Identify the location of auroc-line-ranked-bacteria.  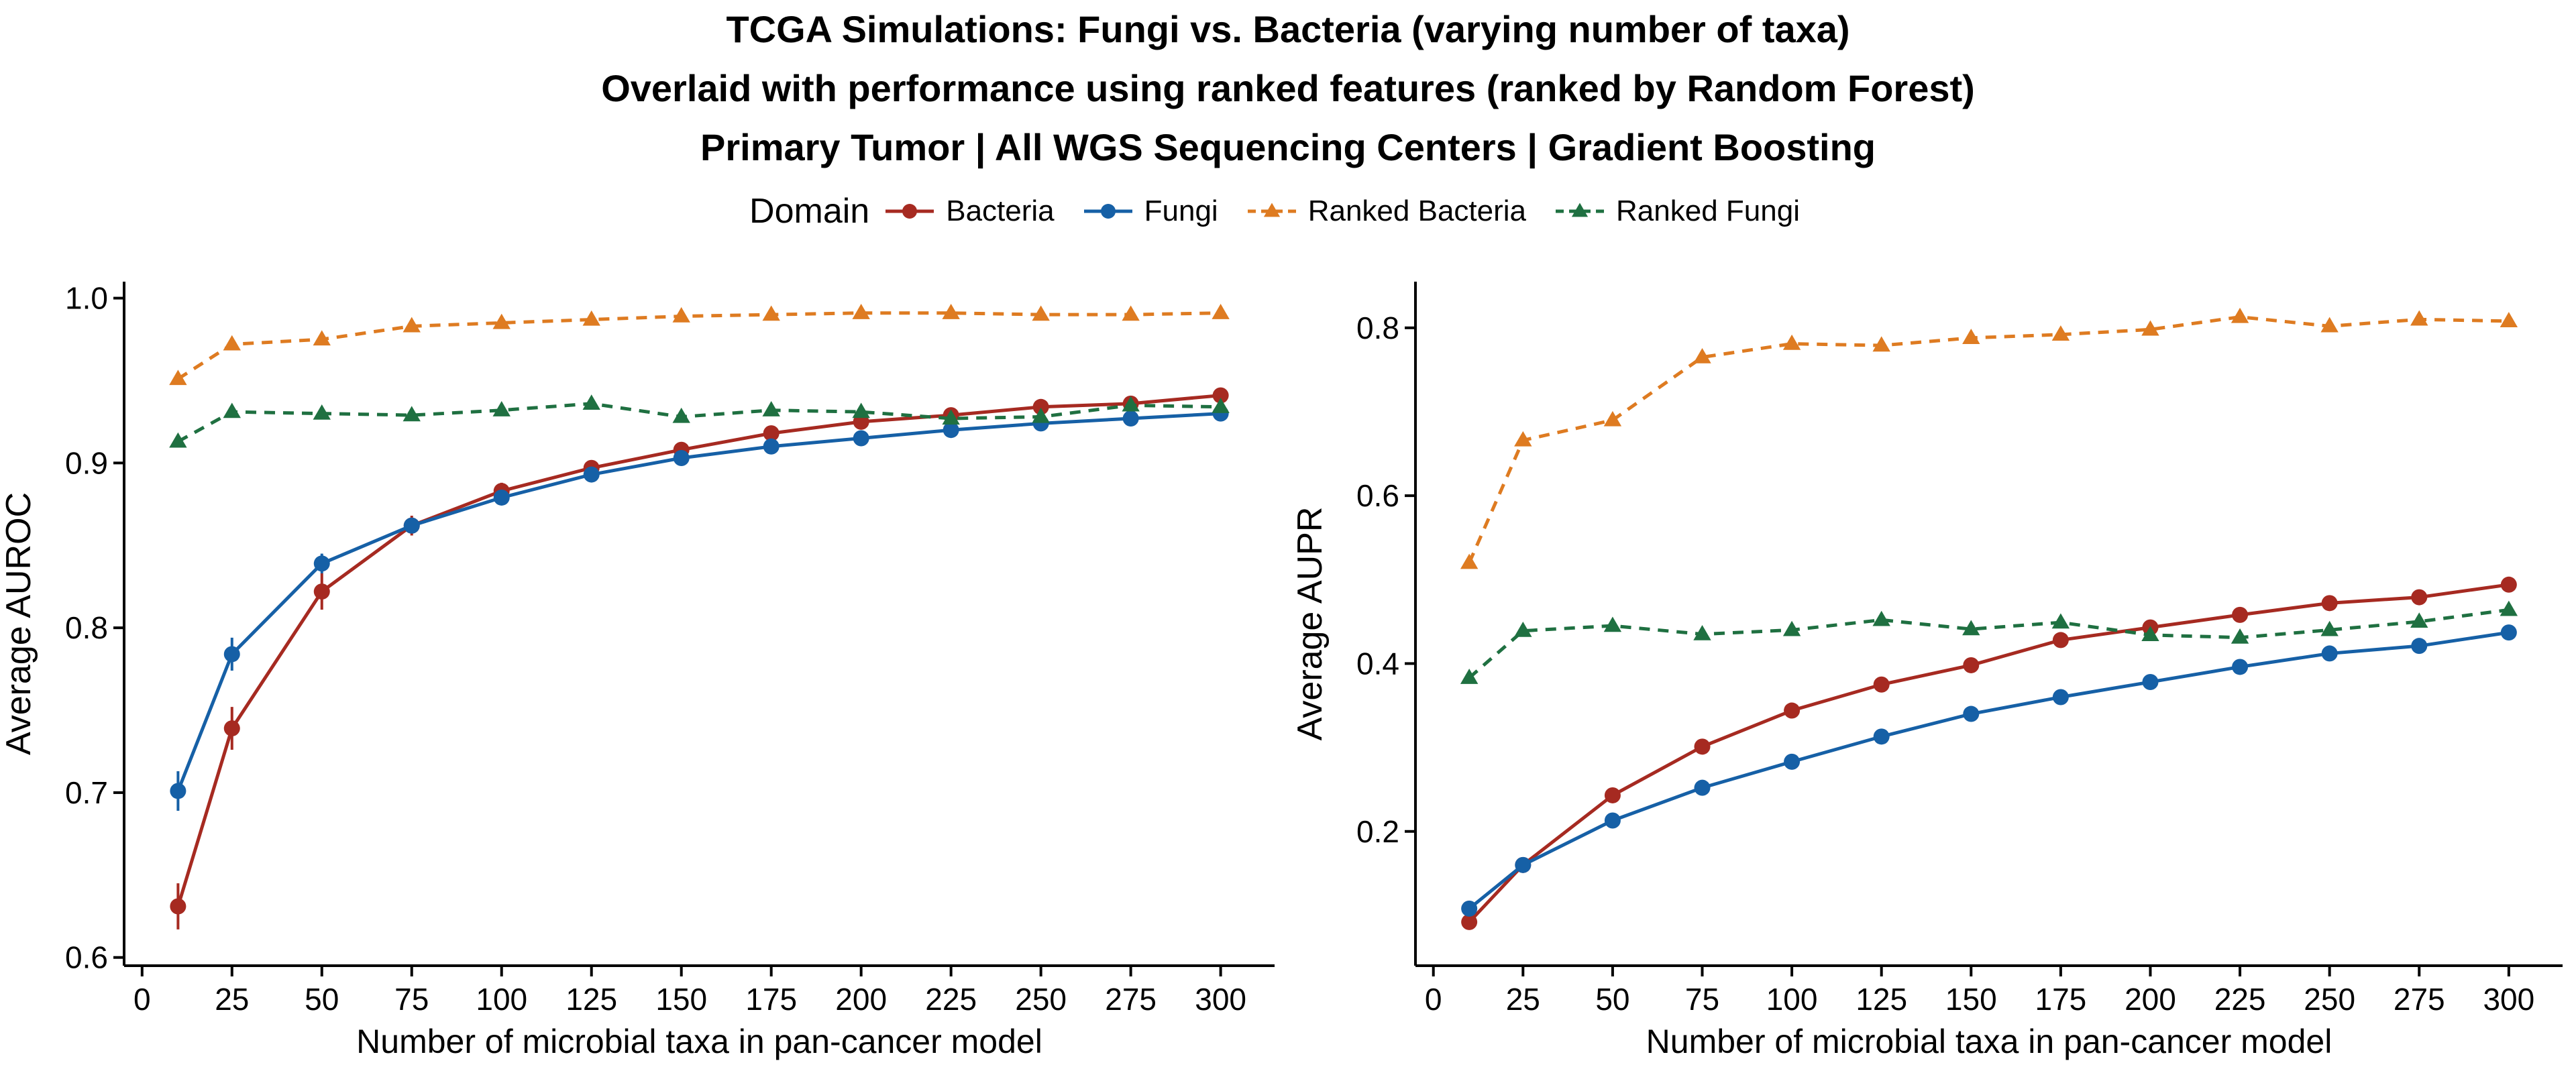
(699, 346).